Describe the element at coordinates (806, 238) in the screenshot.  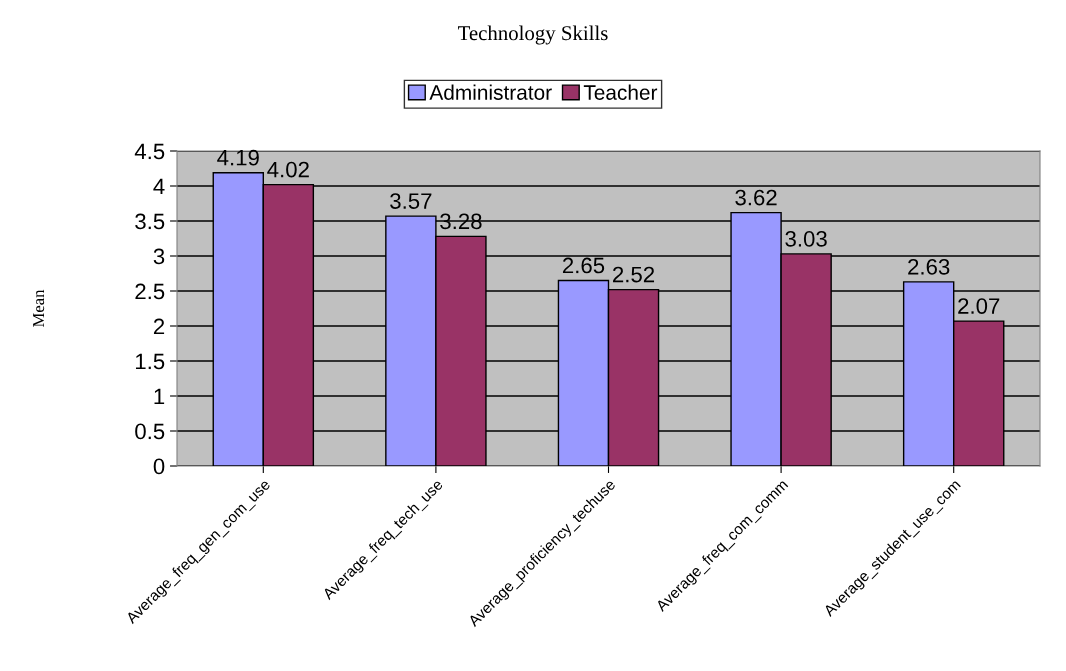
I see `data-label: 3.03` at that location.